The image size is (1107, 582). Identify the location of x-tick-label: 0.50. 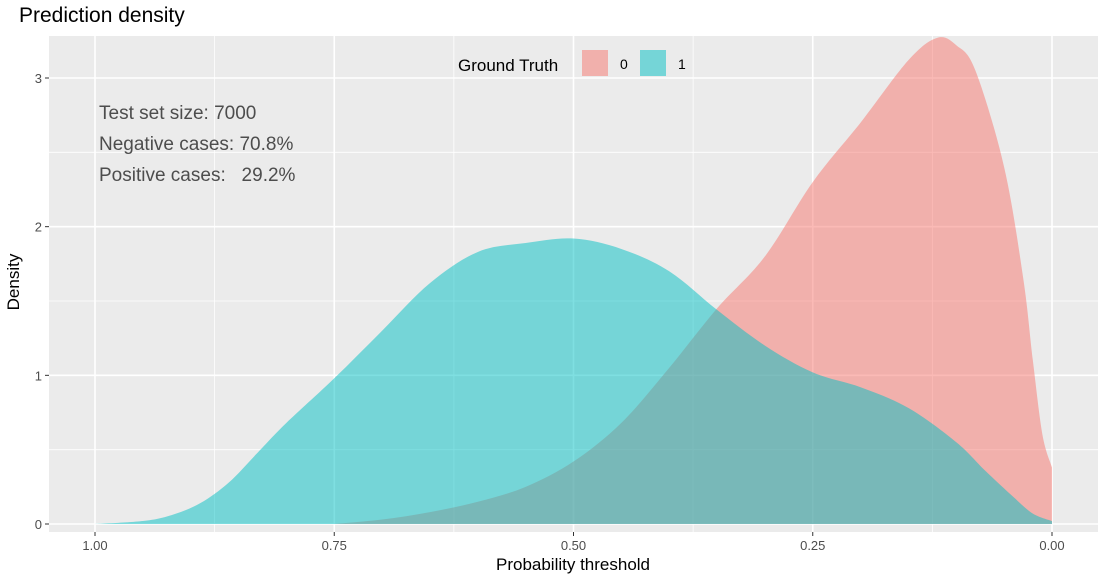
(573, 545).